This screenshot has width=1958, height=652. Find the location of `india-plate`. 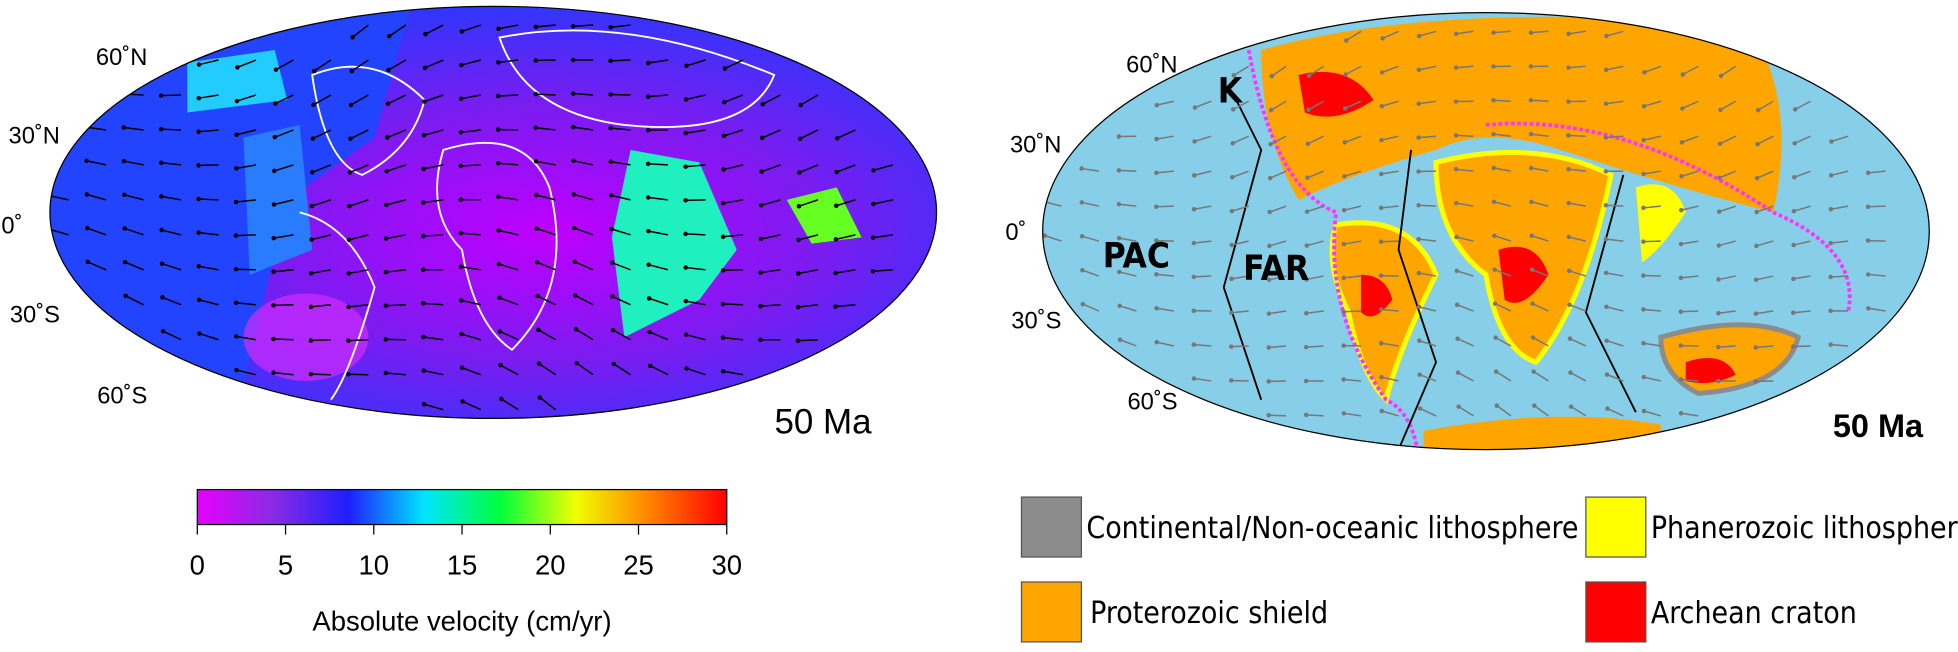

india-plate is located at coordinates (674, 243).